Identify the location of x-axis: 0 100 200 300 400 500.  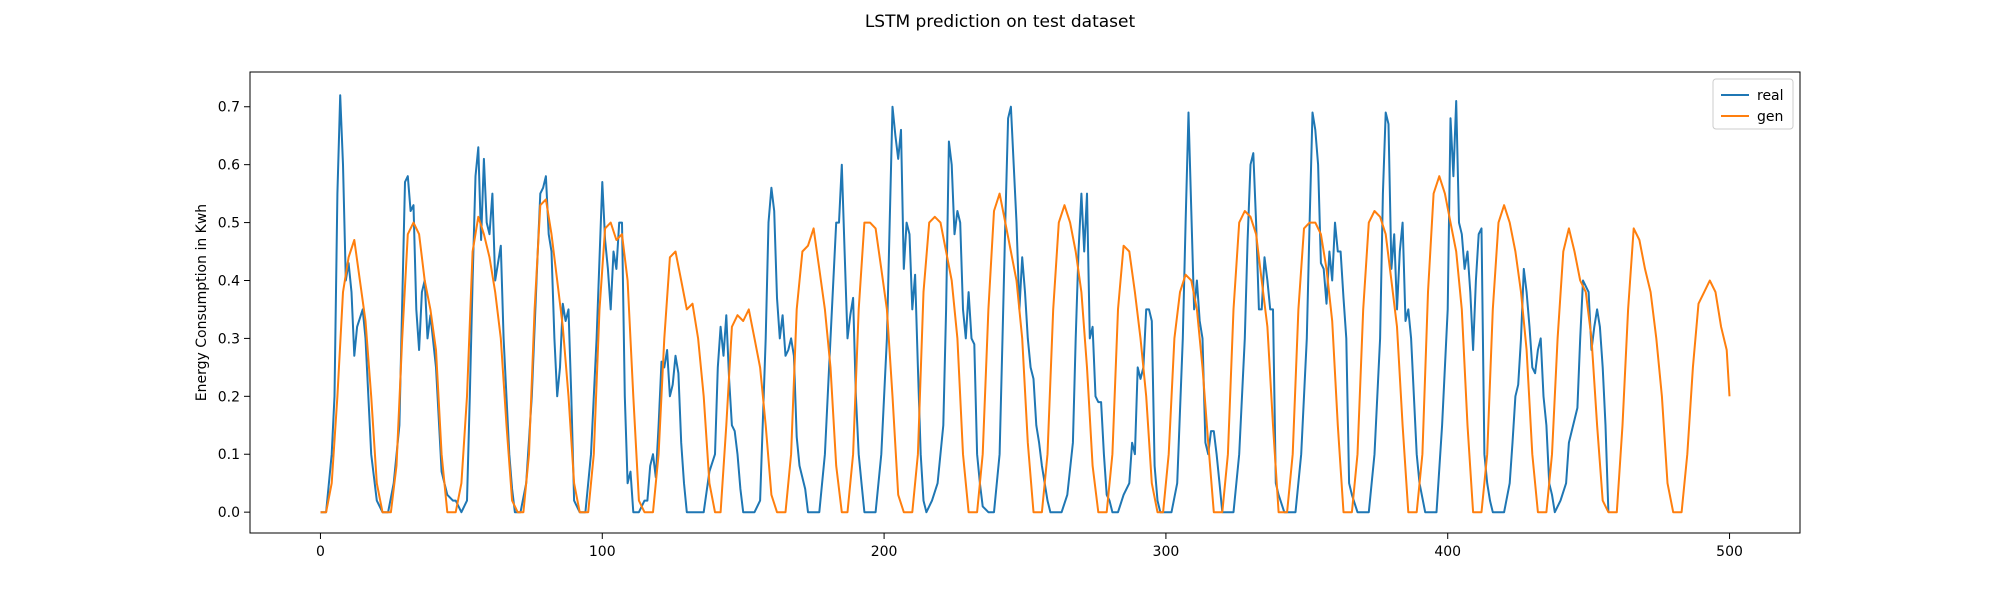
(1029, 546).